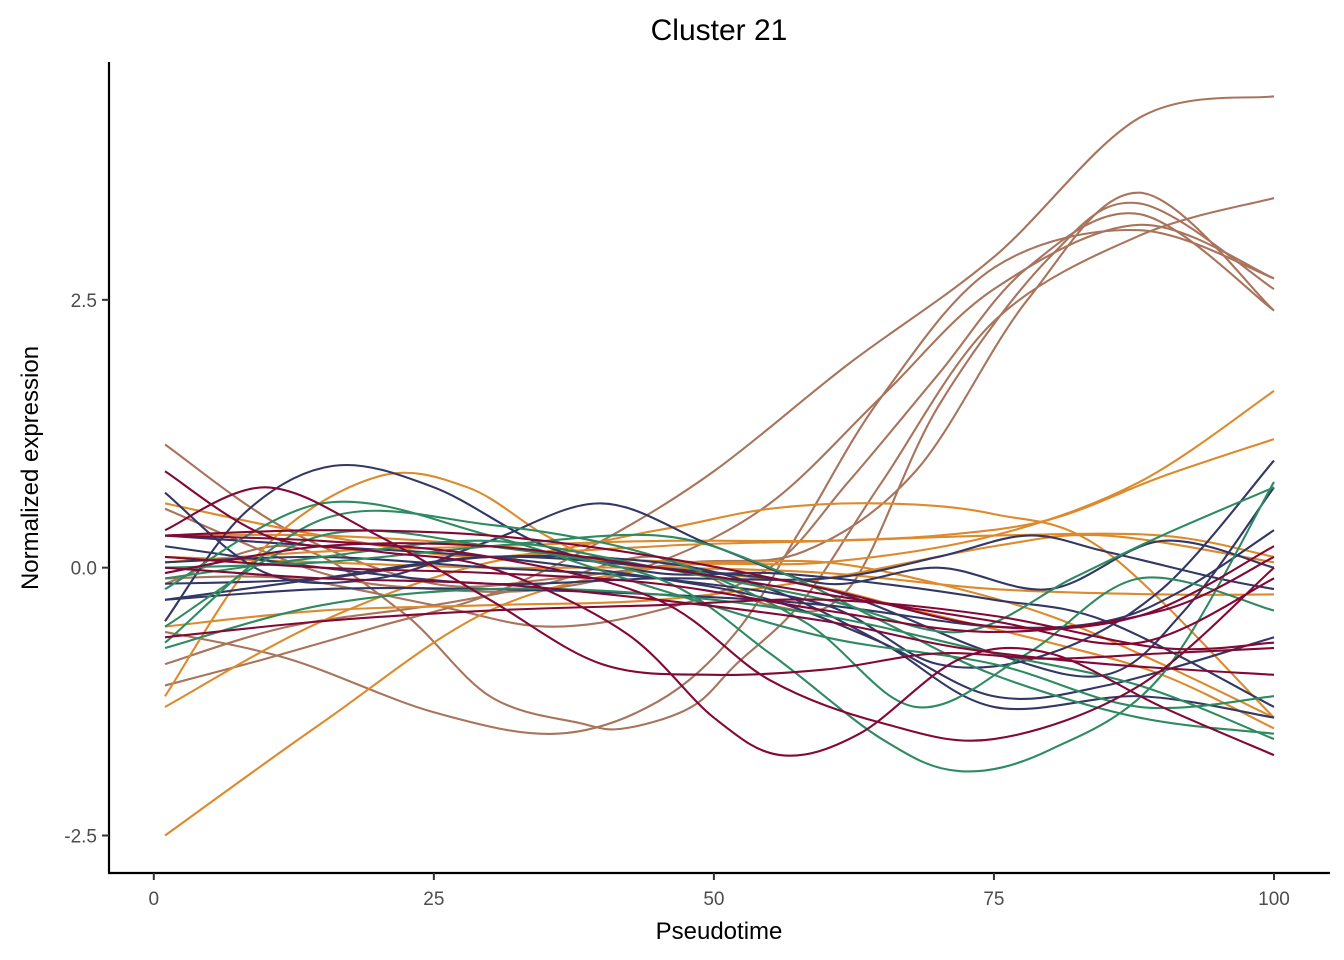 Image resolution: width=1344 pixels, height=960 pixels. What do you see at coordinates (30, 468) in the screenshot?
I see `y-axis-title: Normalized expression` at bounding box center [30, 468].